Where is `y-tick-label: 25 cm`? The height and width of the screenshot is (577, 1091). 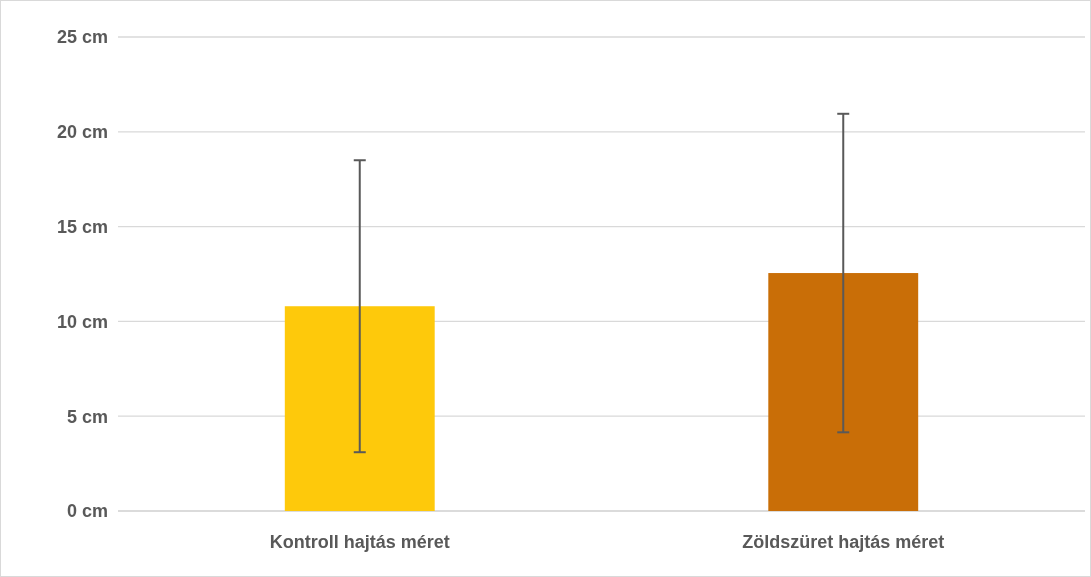 y-tick-label: 25 cm is located at coordinates (82, 37).